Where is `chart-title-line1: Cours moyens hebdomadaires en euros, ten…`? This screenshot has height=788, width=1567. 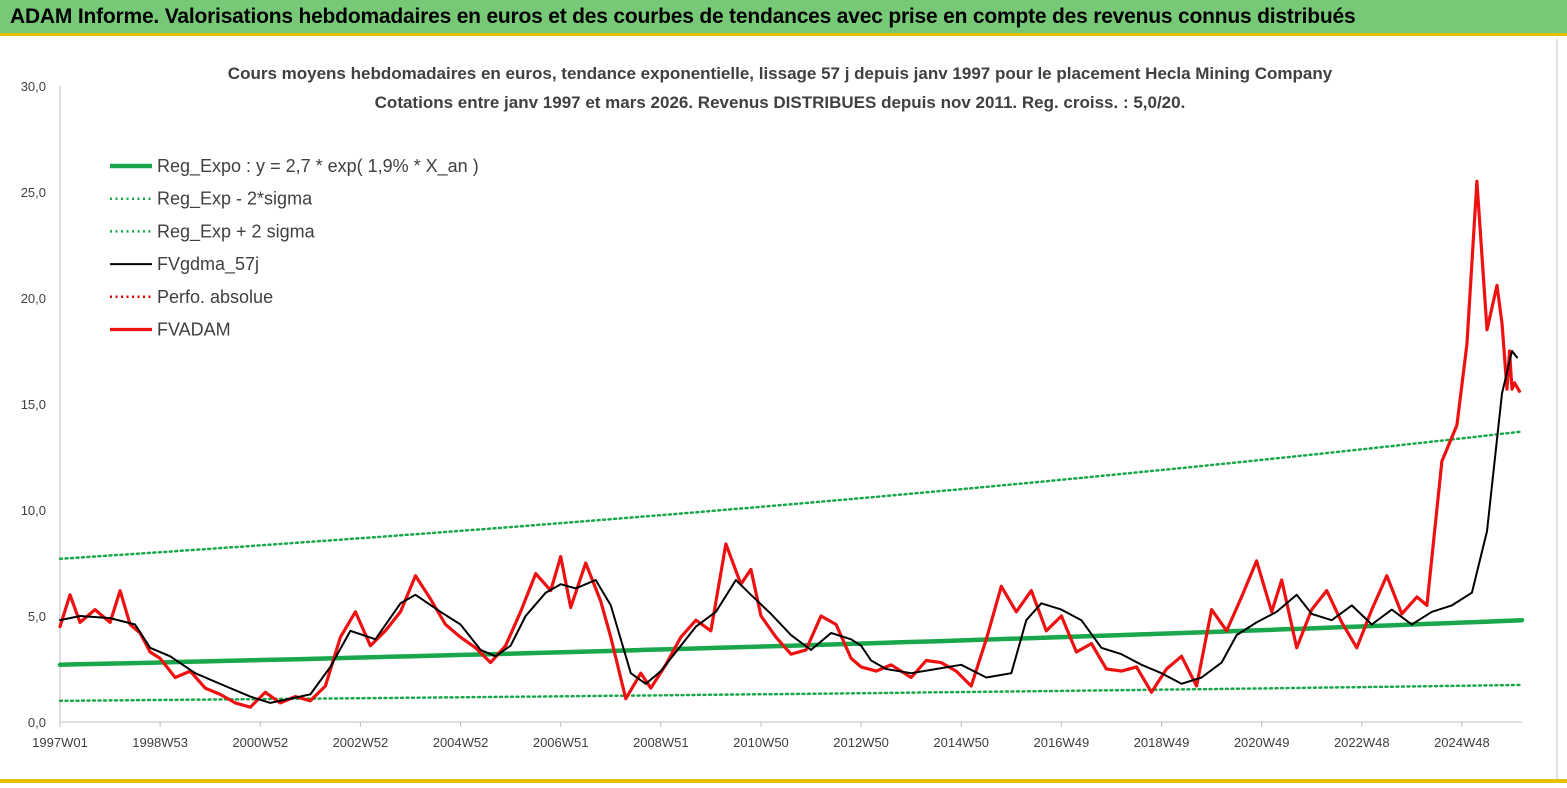
chart-title-line1: Cours moyens hebdomadaires en euros, ten… is located at coordinates (780, 73).